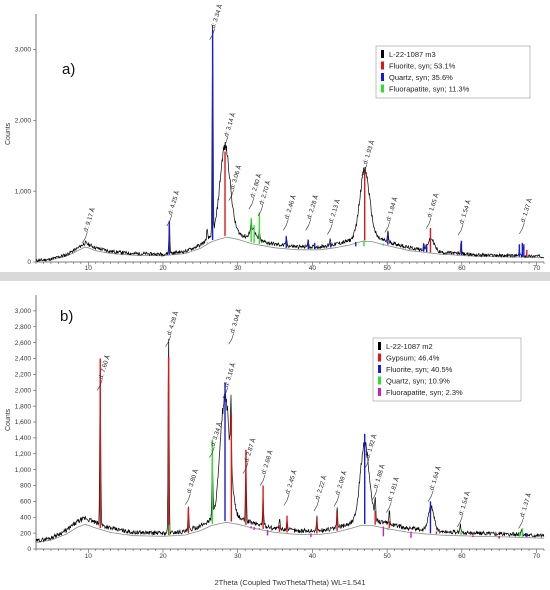 The image size is (550, 590). Describe the element at coordinates (429, 89) in the screenshot. I see `legend-entry: Fluorapatite, syn; 11.3%` at that location.